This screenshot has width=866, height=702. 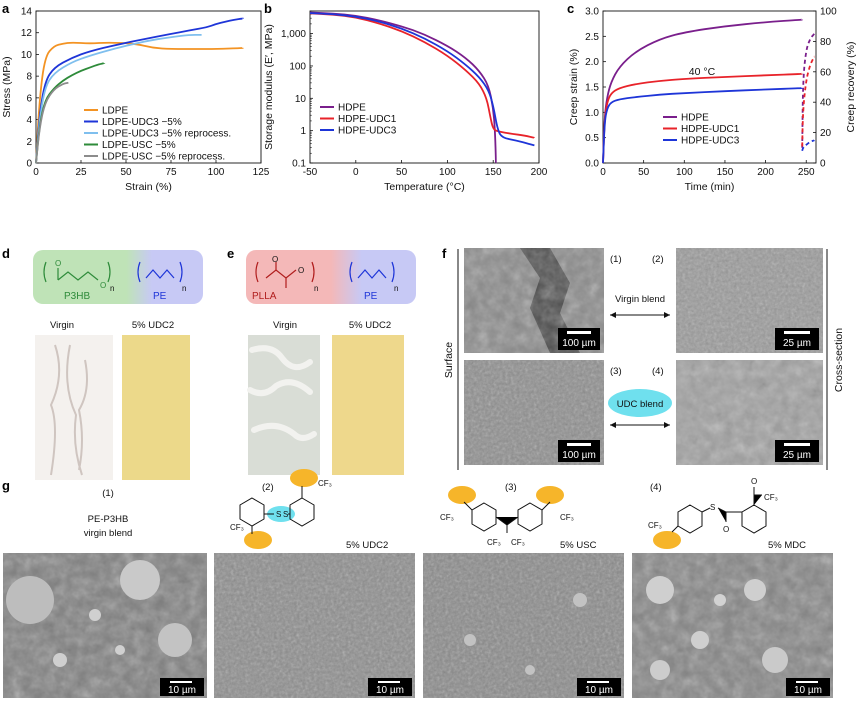 I want to click on copolymer-block-e, so click(x=331, y=277).